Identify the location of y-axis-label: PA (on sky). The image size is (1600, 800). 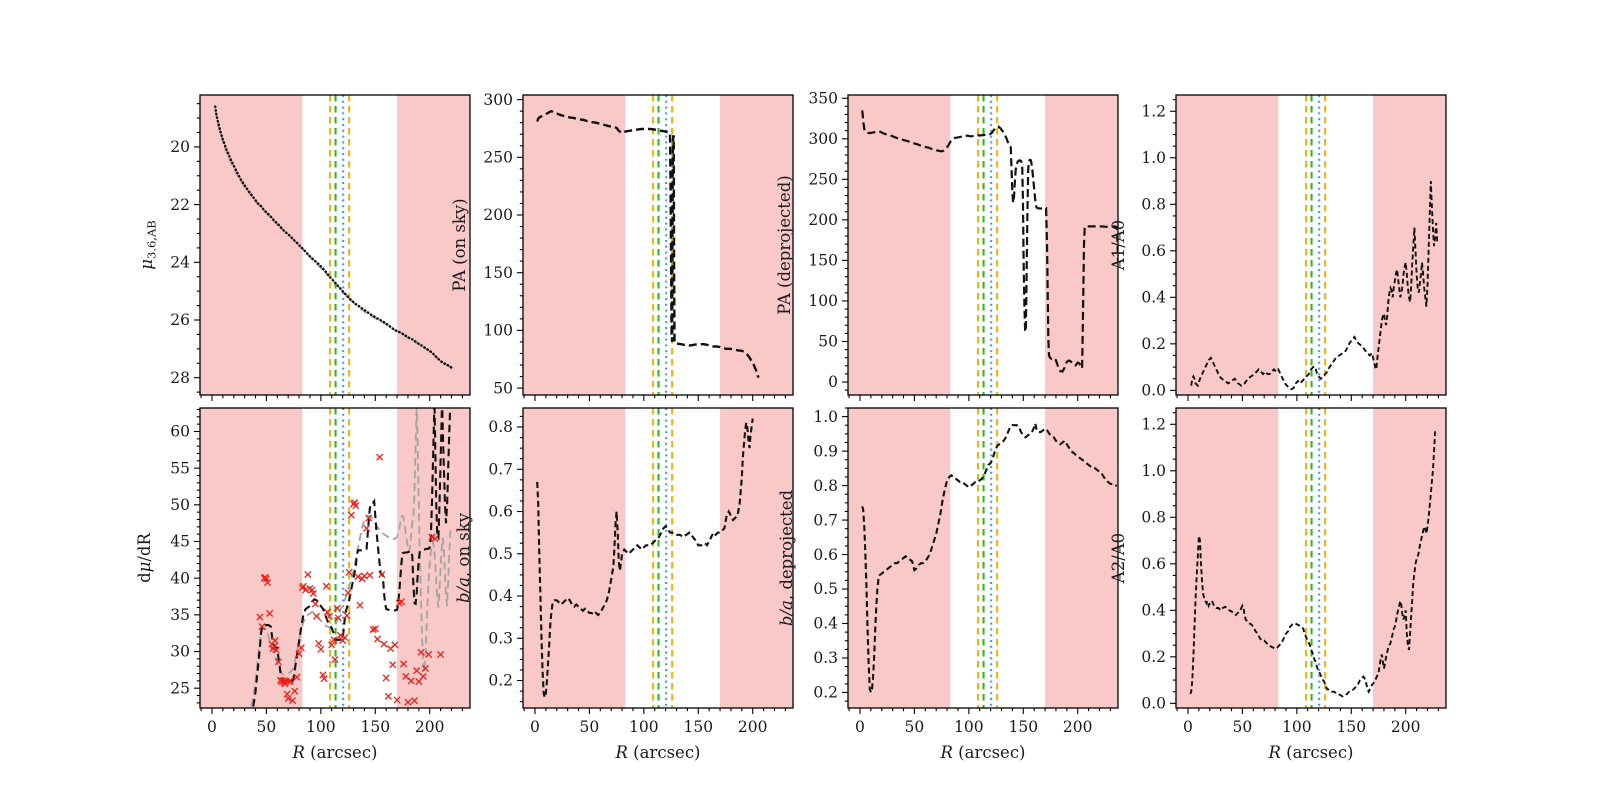
(459, 244).